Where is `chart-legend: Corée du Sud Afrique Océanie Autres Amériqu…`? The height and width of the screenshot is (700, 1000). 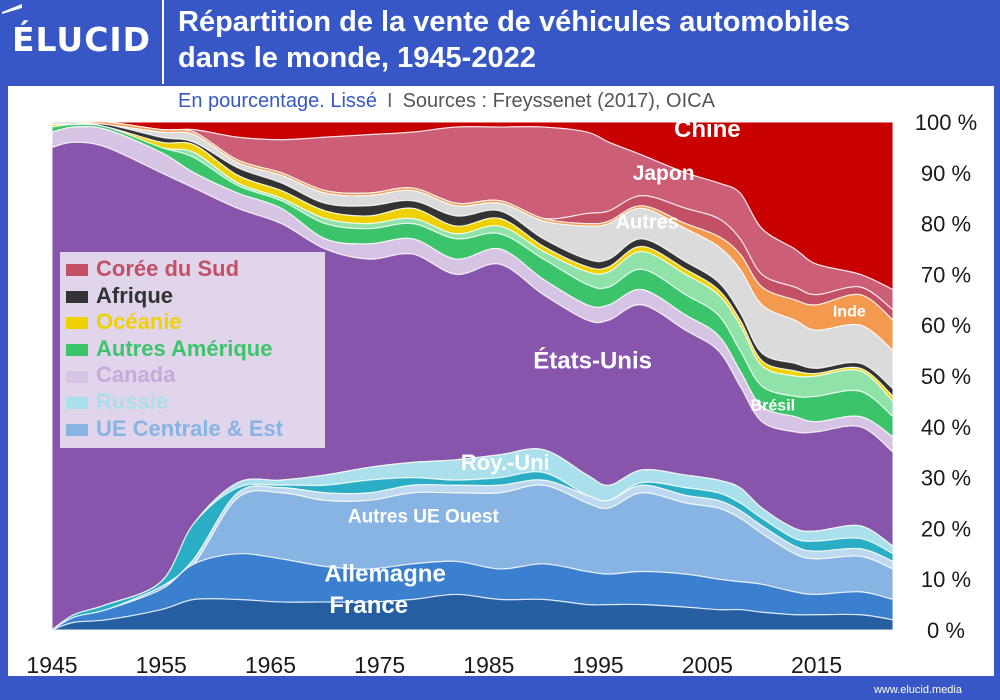 chart-legend: Corée du Sud Afrique Océanie Autres Amériqu… is located at coordinates (192, 350).